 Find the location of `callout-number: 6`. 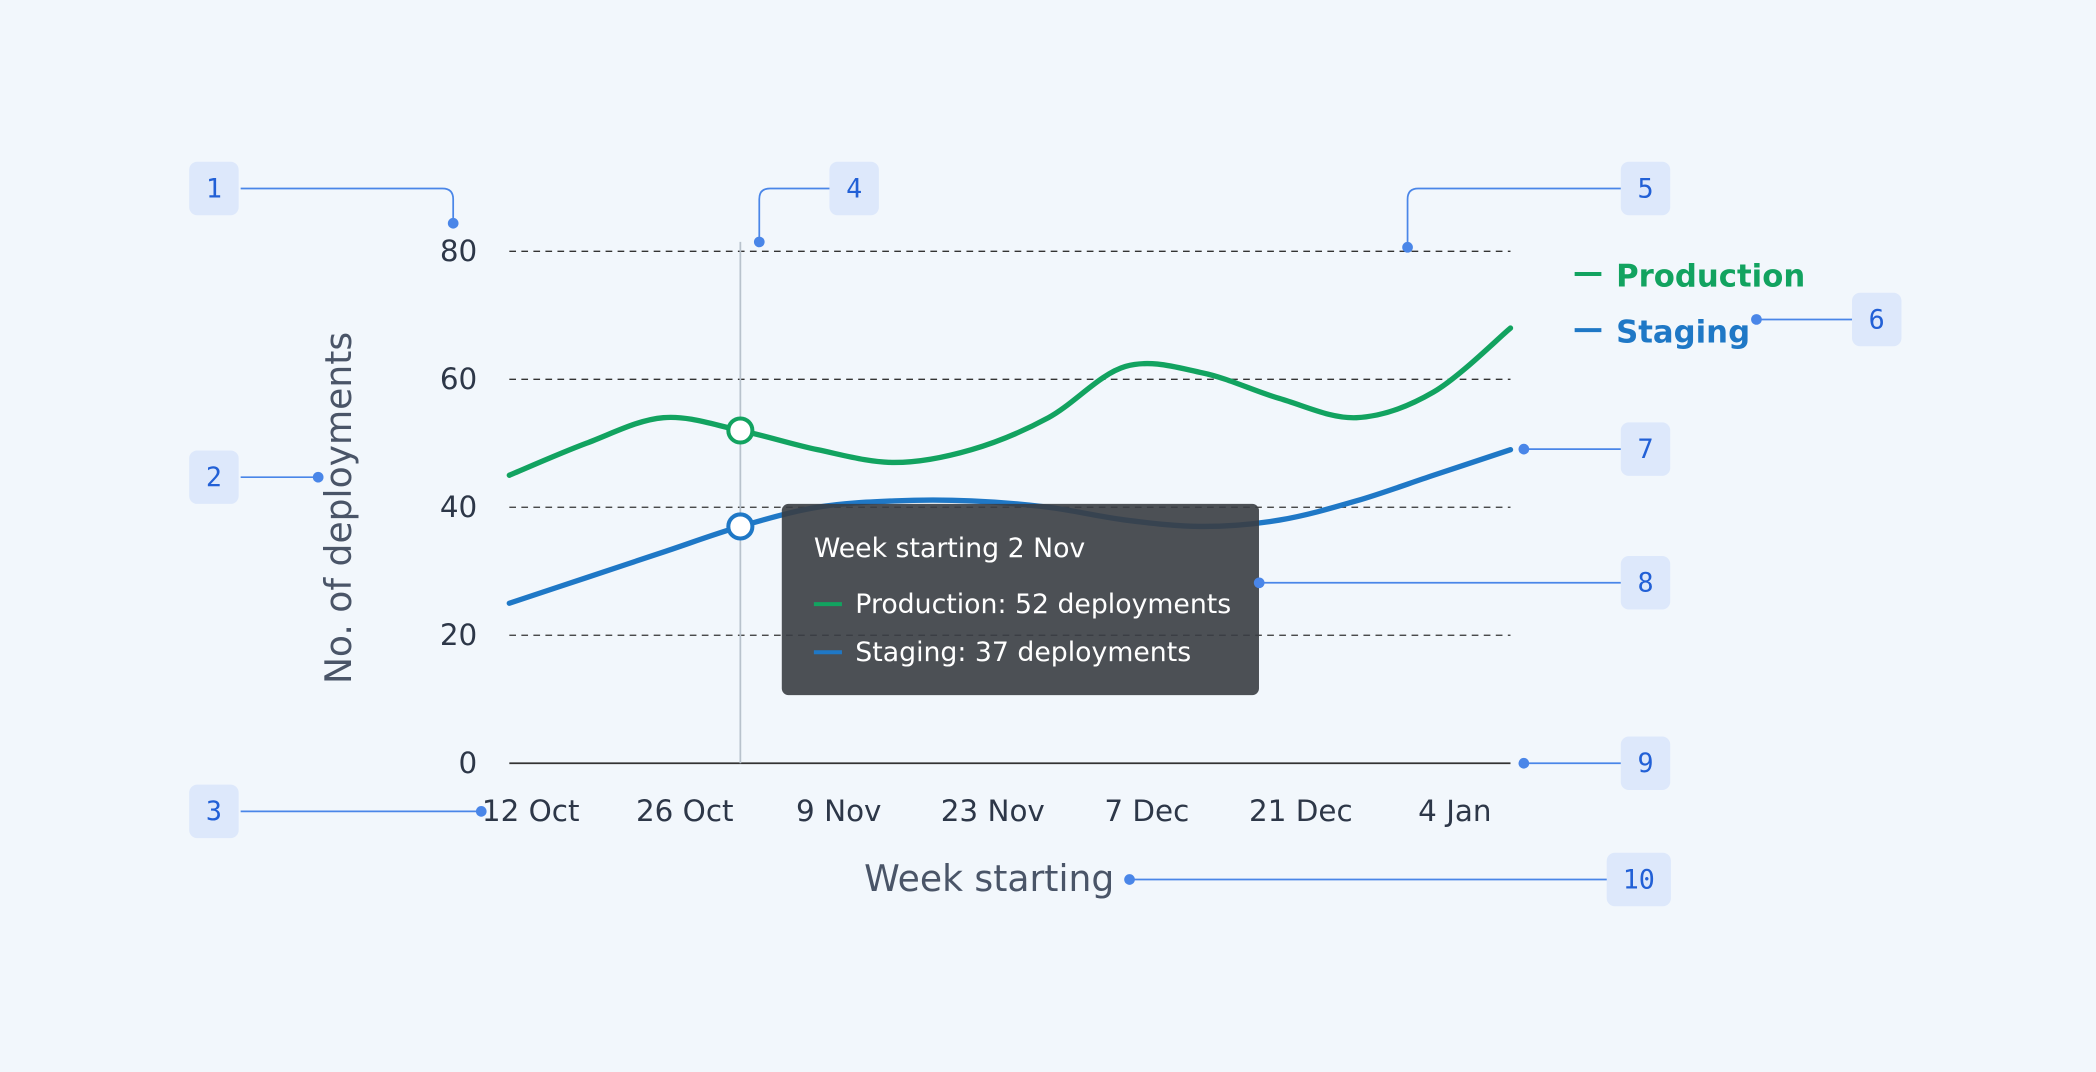

callout-number: 6 is located at coordinates (1877, 319).